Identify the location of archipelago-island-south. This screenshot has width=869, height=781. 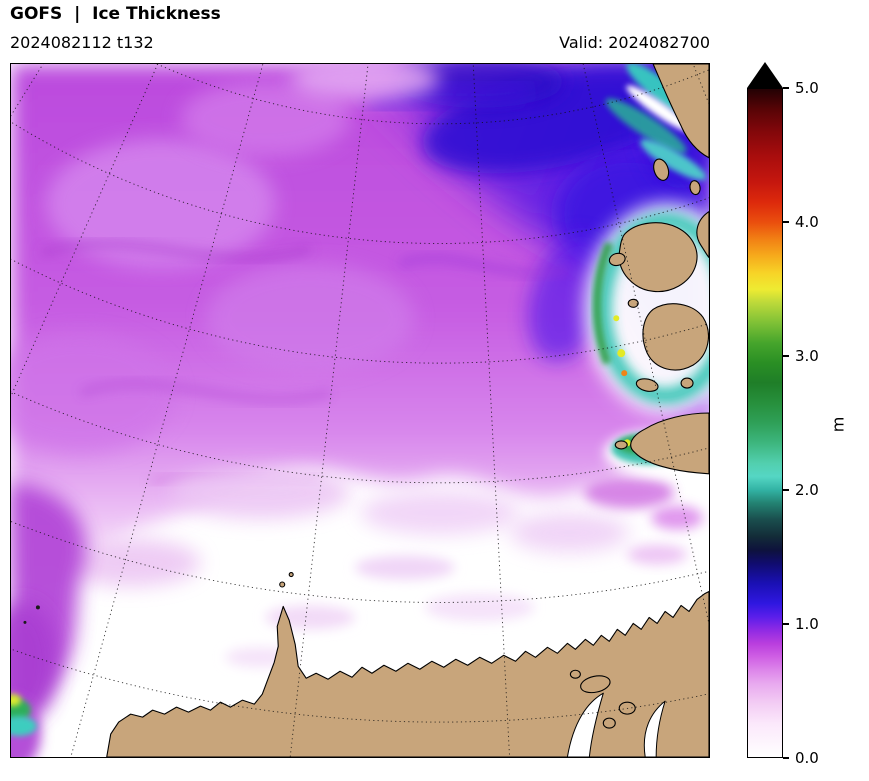
(675, 337).